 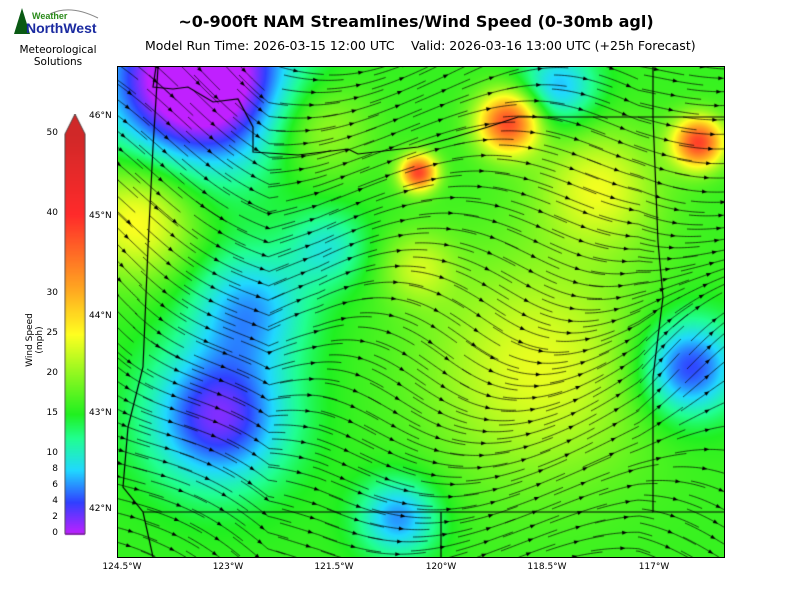 What do you see at coordinates (52, 333) in the screenshot?
I see `colorbar-tick: 25` at bounding box center [52, 333].